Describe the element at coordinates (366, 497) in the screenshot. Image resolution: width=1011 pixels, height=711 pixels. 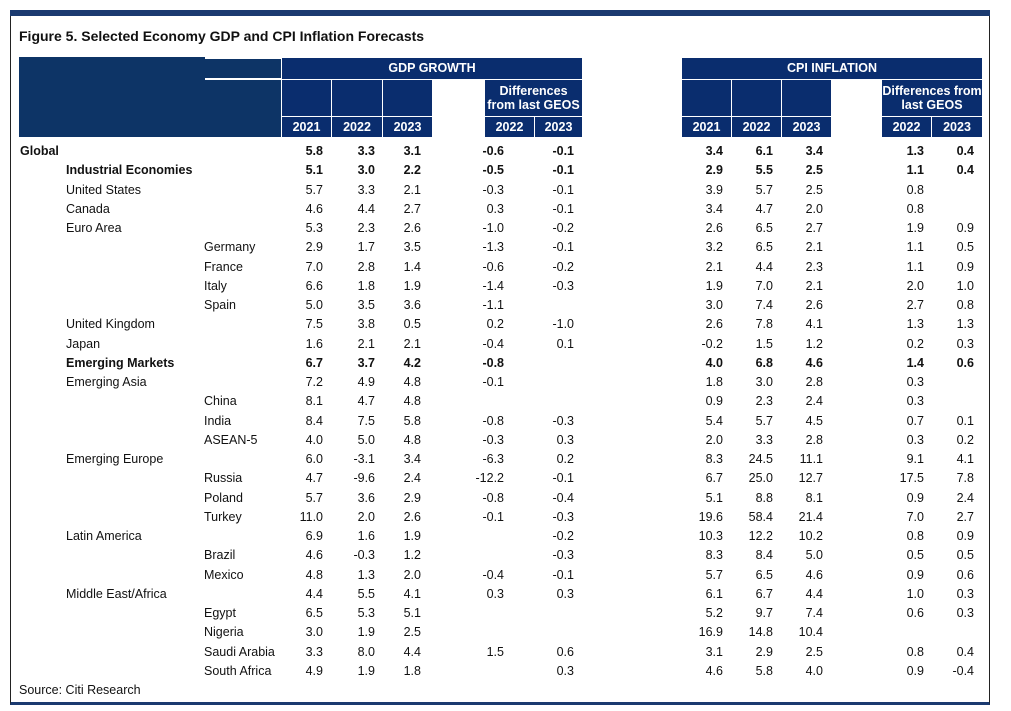
I see `gdp-value: 3.6` at that location.